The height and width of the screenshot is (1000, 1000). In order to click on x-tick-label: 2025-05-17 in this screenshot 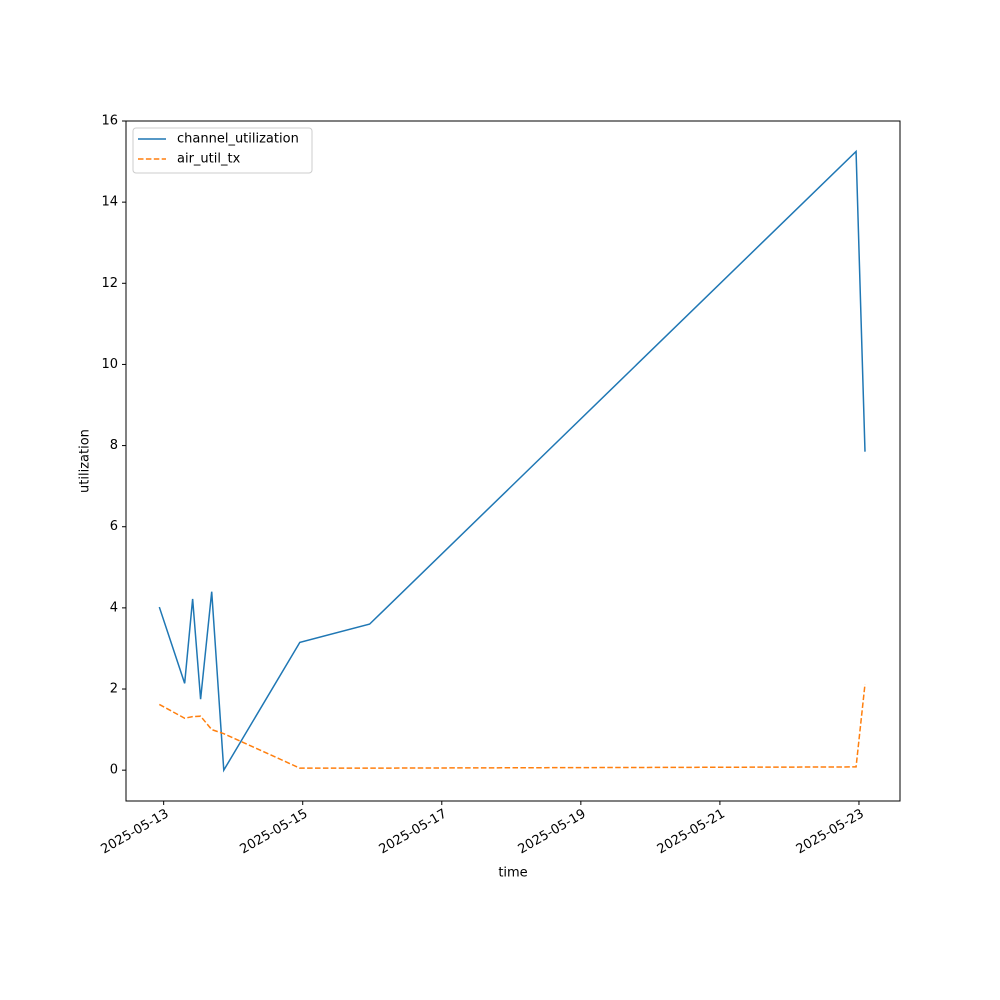, I will do `click(413, 832)`.